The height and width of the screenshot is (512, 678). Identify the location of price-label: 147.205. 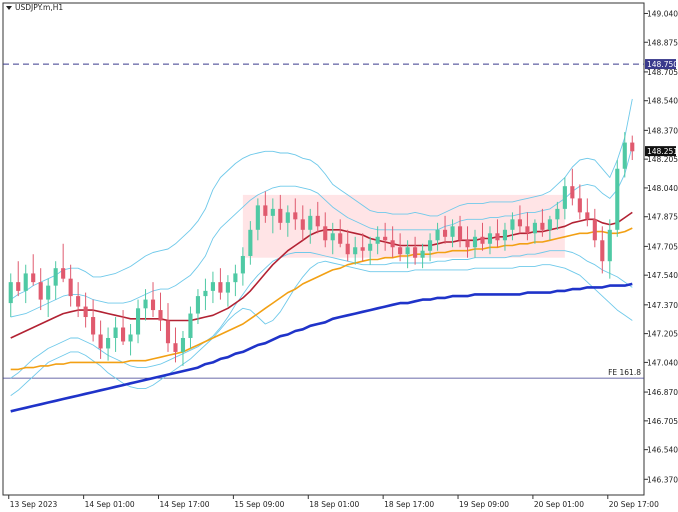
(662, 334).